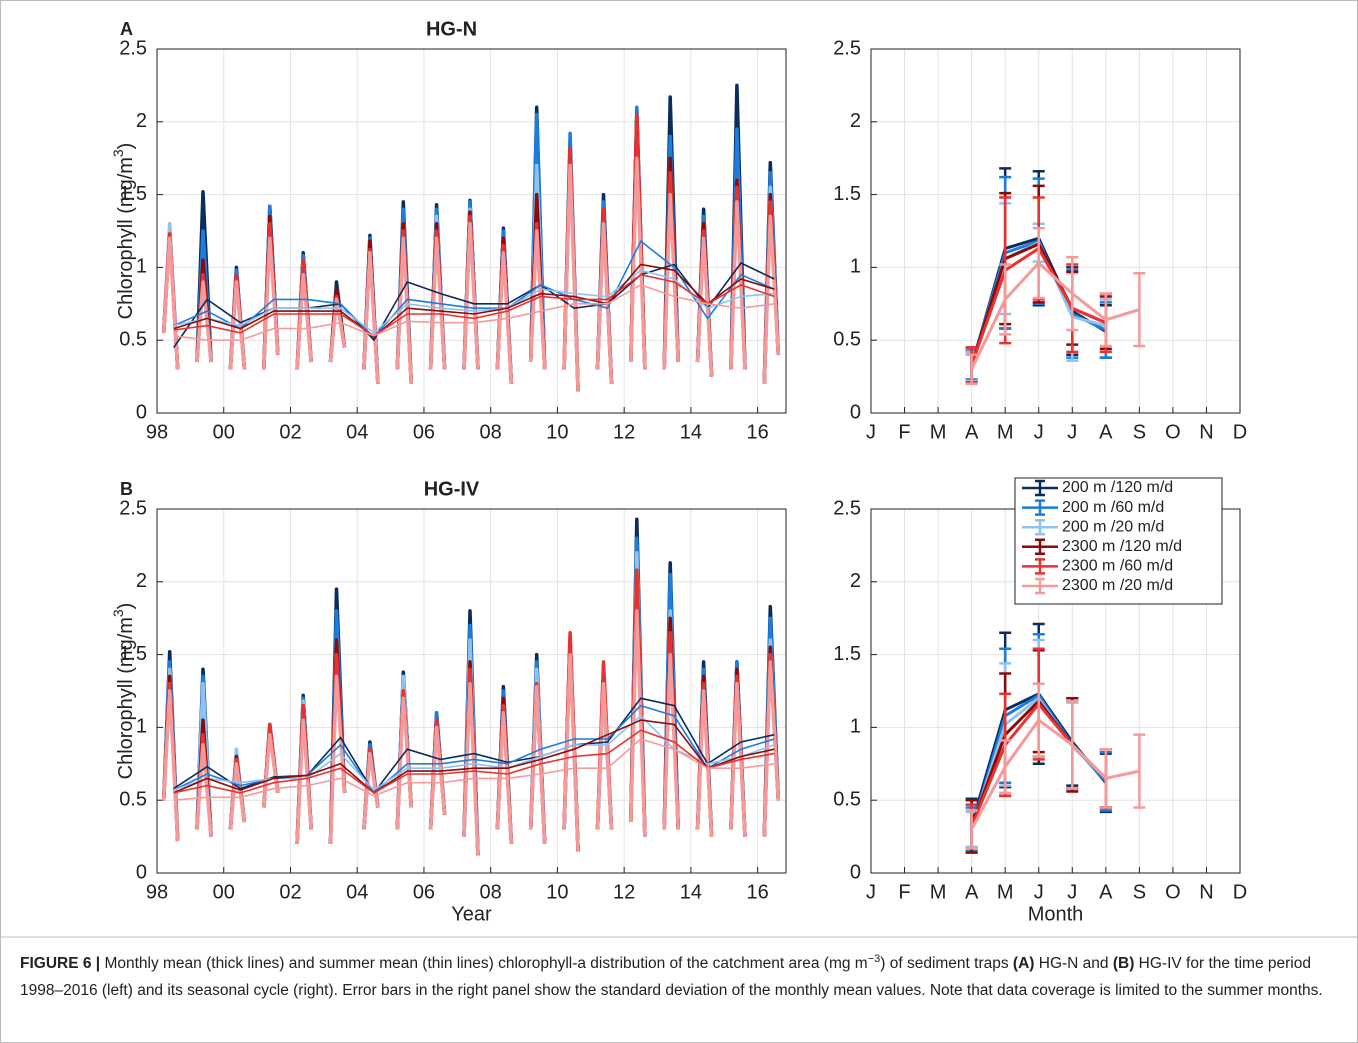 This screenshot has width=1358, height=1043. What do you see at coordinates (452, 489) in the screenshot?
I see `chart-title: HG-IV` at bounding box center [452, 489].